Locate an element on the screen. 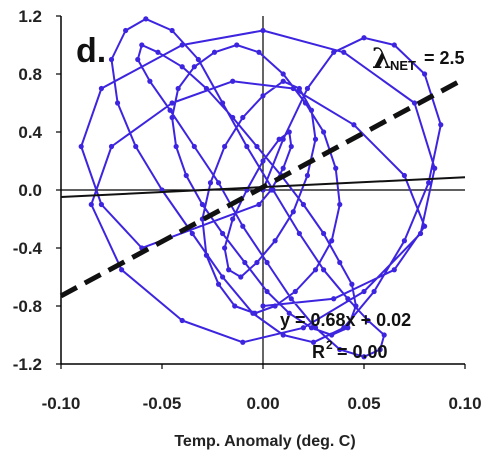 The width and height of the screenshot is (500, 474). y-tick-label: 0.8 is located at coordinates (30, 74).